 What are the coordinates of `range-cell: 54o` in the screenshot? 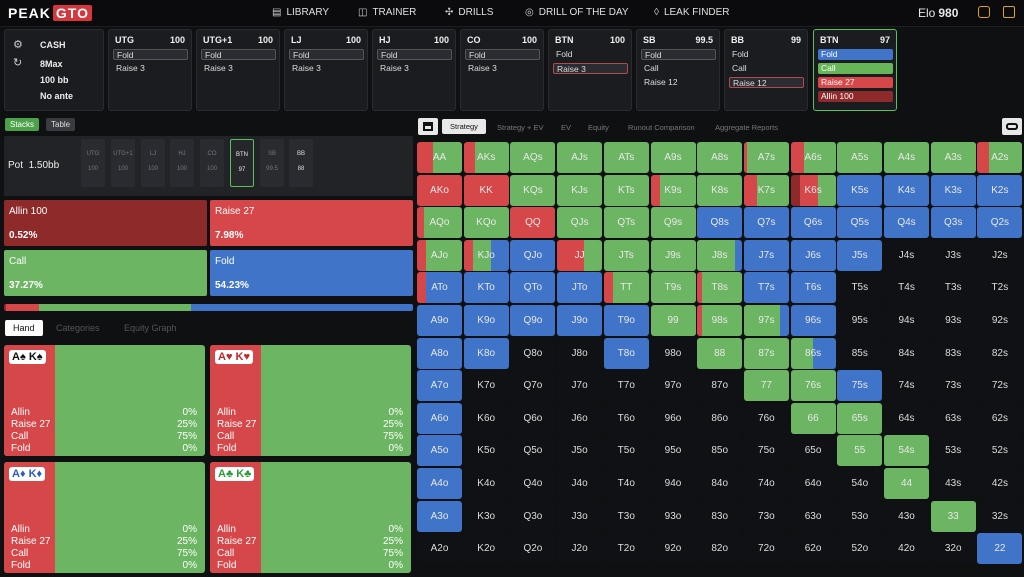 It's located at (860, 483).